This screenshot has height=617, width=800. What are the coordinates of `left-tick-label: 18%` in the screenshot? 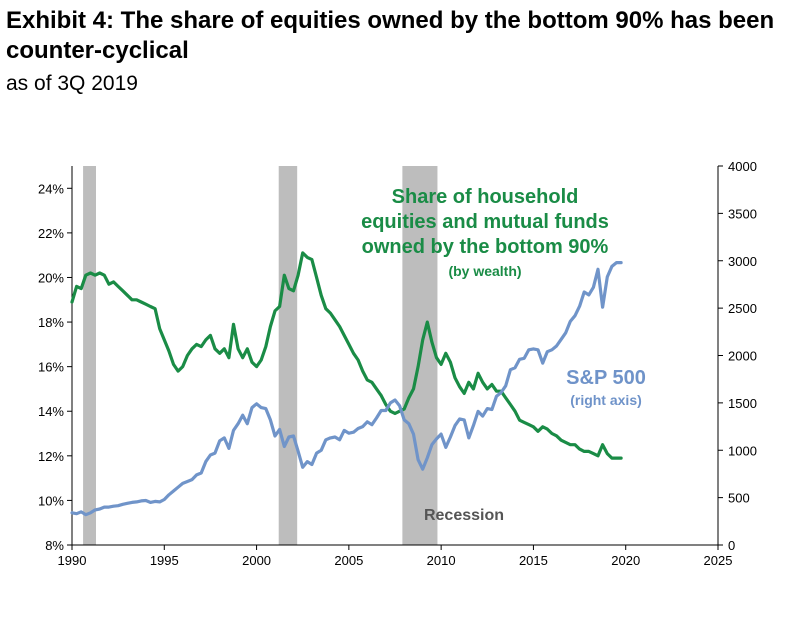 It's located at (51, 322).